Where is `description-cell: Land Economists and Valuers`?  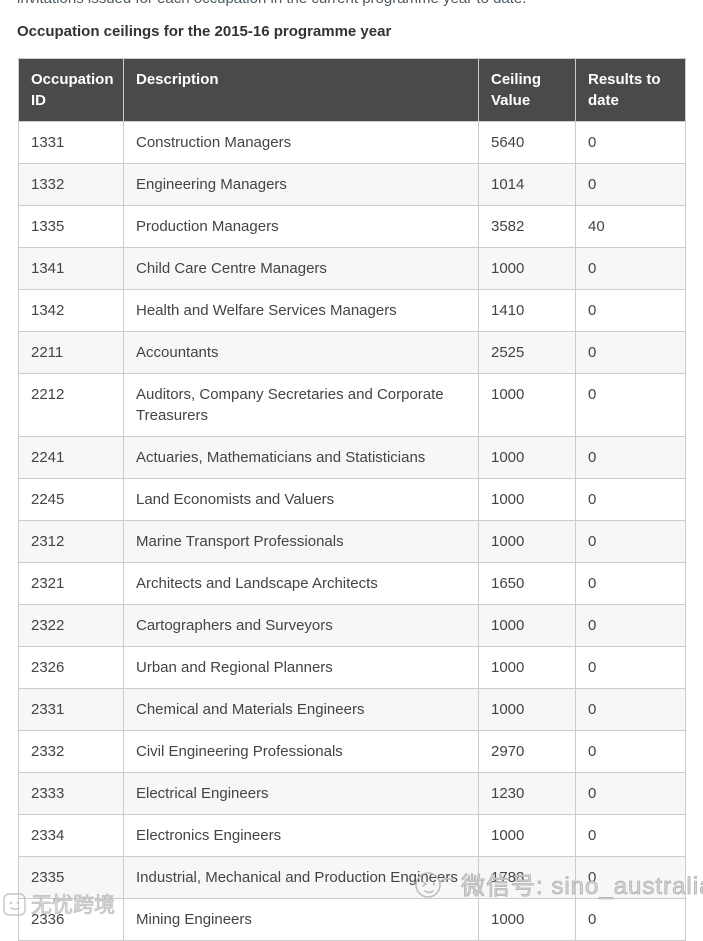 description-cell: Land Economists and Valuers is located at coordinates (301, 499).